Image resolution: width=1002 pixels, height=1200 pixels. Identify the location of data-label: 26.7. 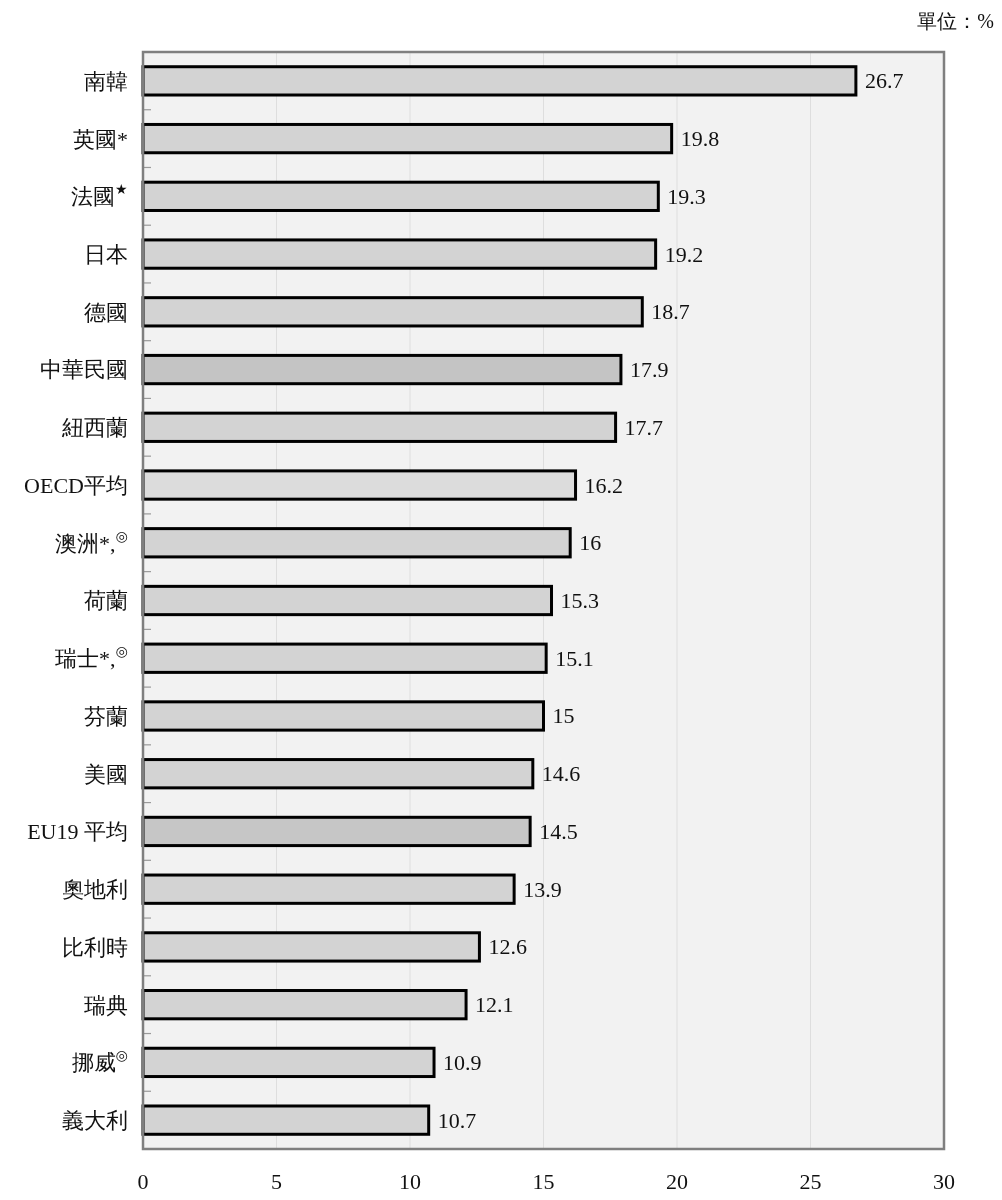
(884, 81).